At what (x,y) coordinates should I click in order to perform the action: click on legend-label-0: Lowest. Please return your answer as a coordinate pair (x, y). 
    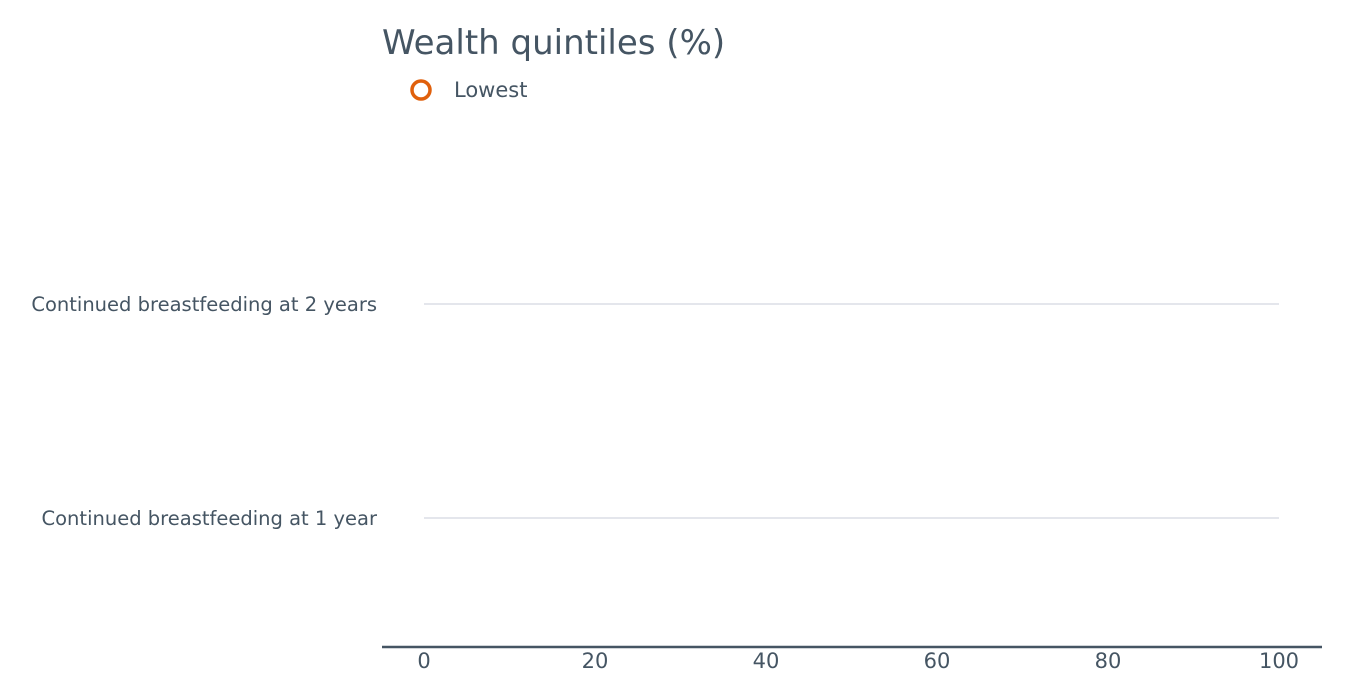
    Looking at the image, I should click on (490, 90).